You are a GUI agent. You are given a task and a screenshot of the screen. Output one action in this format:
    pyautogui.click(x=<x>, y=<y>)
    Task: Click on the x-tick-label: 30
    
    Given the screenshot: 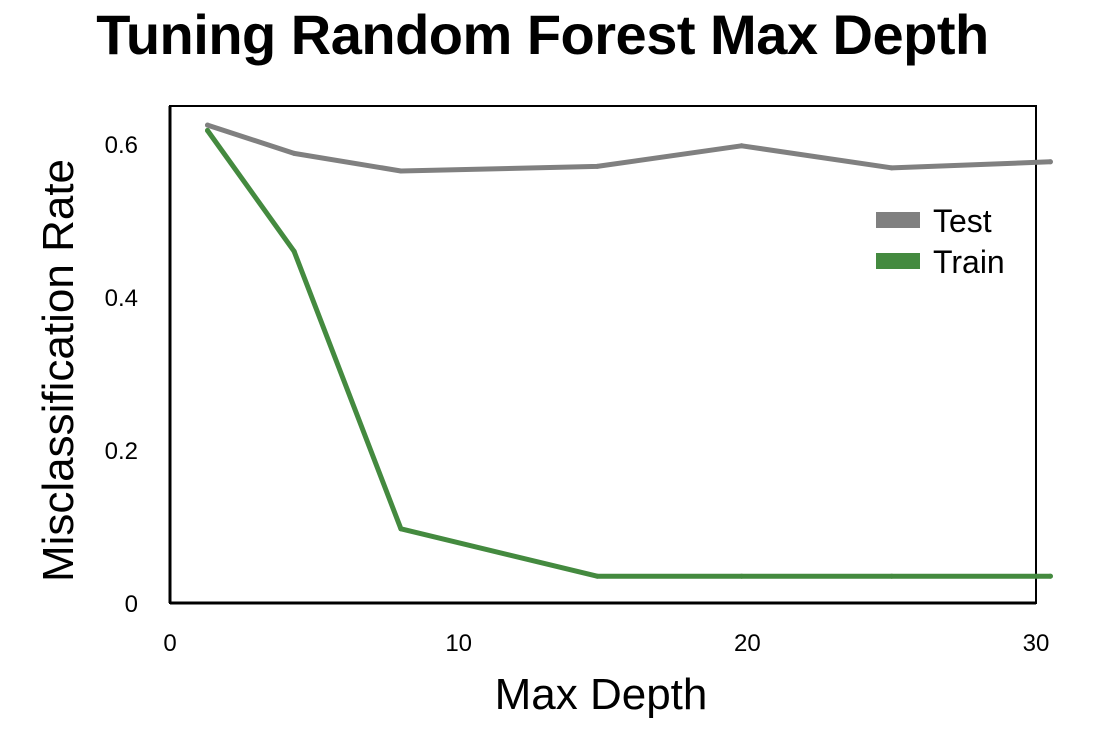 What is the action you would take?
    pyautogui.click(x=1036, y=643)
    